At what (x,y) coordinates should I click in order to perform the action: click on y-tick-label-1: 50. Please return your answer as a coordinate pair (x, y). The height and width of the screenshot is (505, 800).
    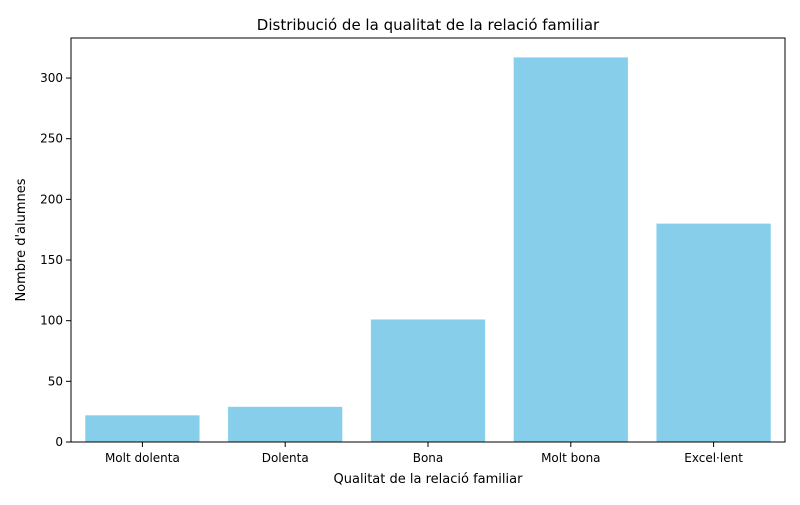
    Looking at the image, I should click on (55, 381).